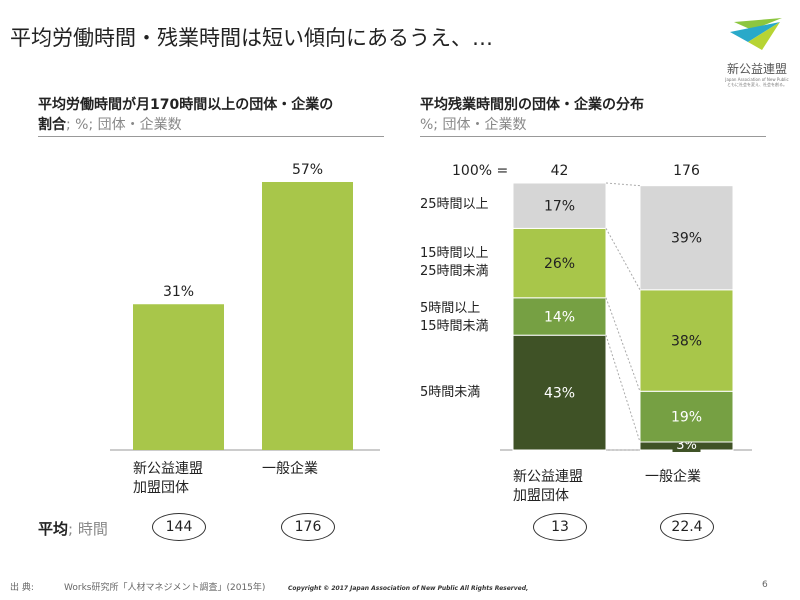 This screenshot has height=600, width=800. I want to click on data-label: 38%, so click(686, 342).